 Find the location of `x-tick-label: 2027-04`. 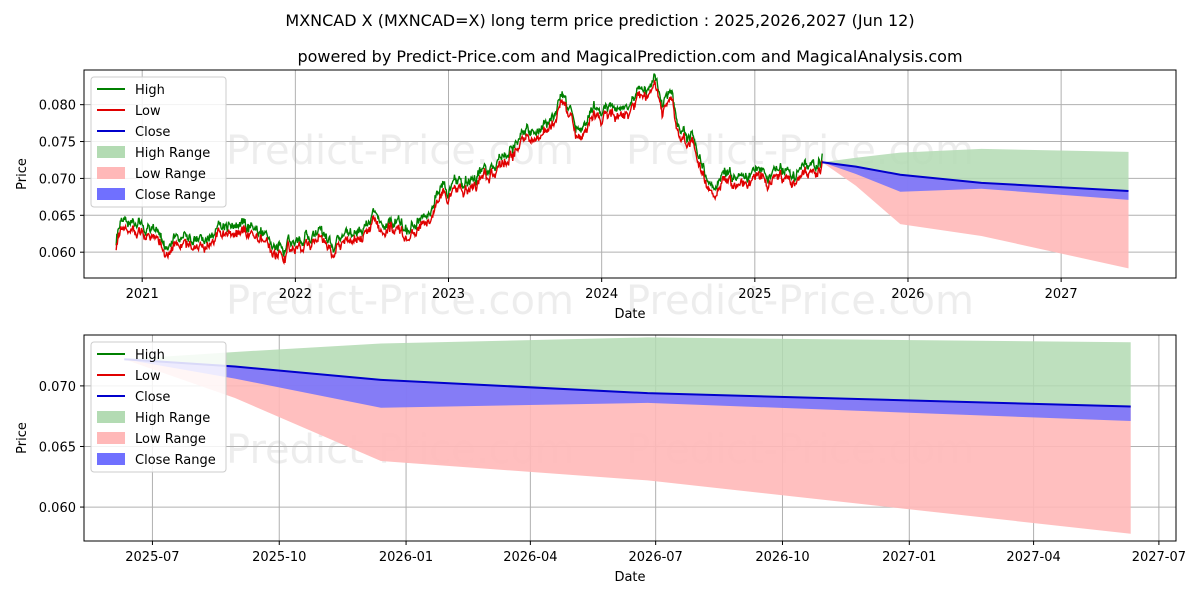

x-tick-label: 2027-04 is located at coordinates (1033, 557).